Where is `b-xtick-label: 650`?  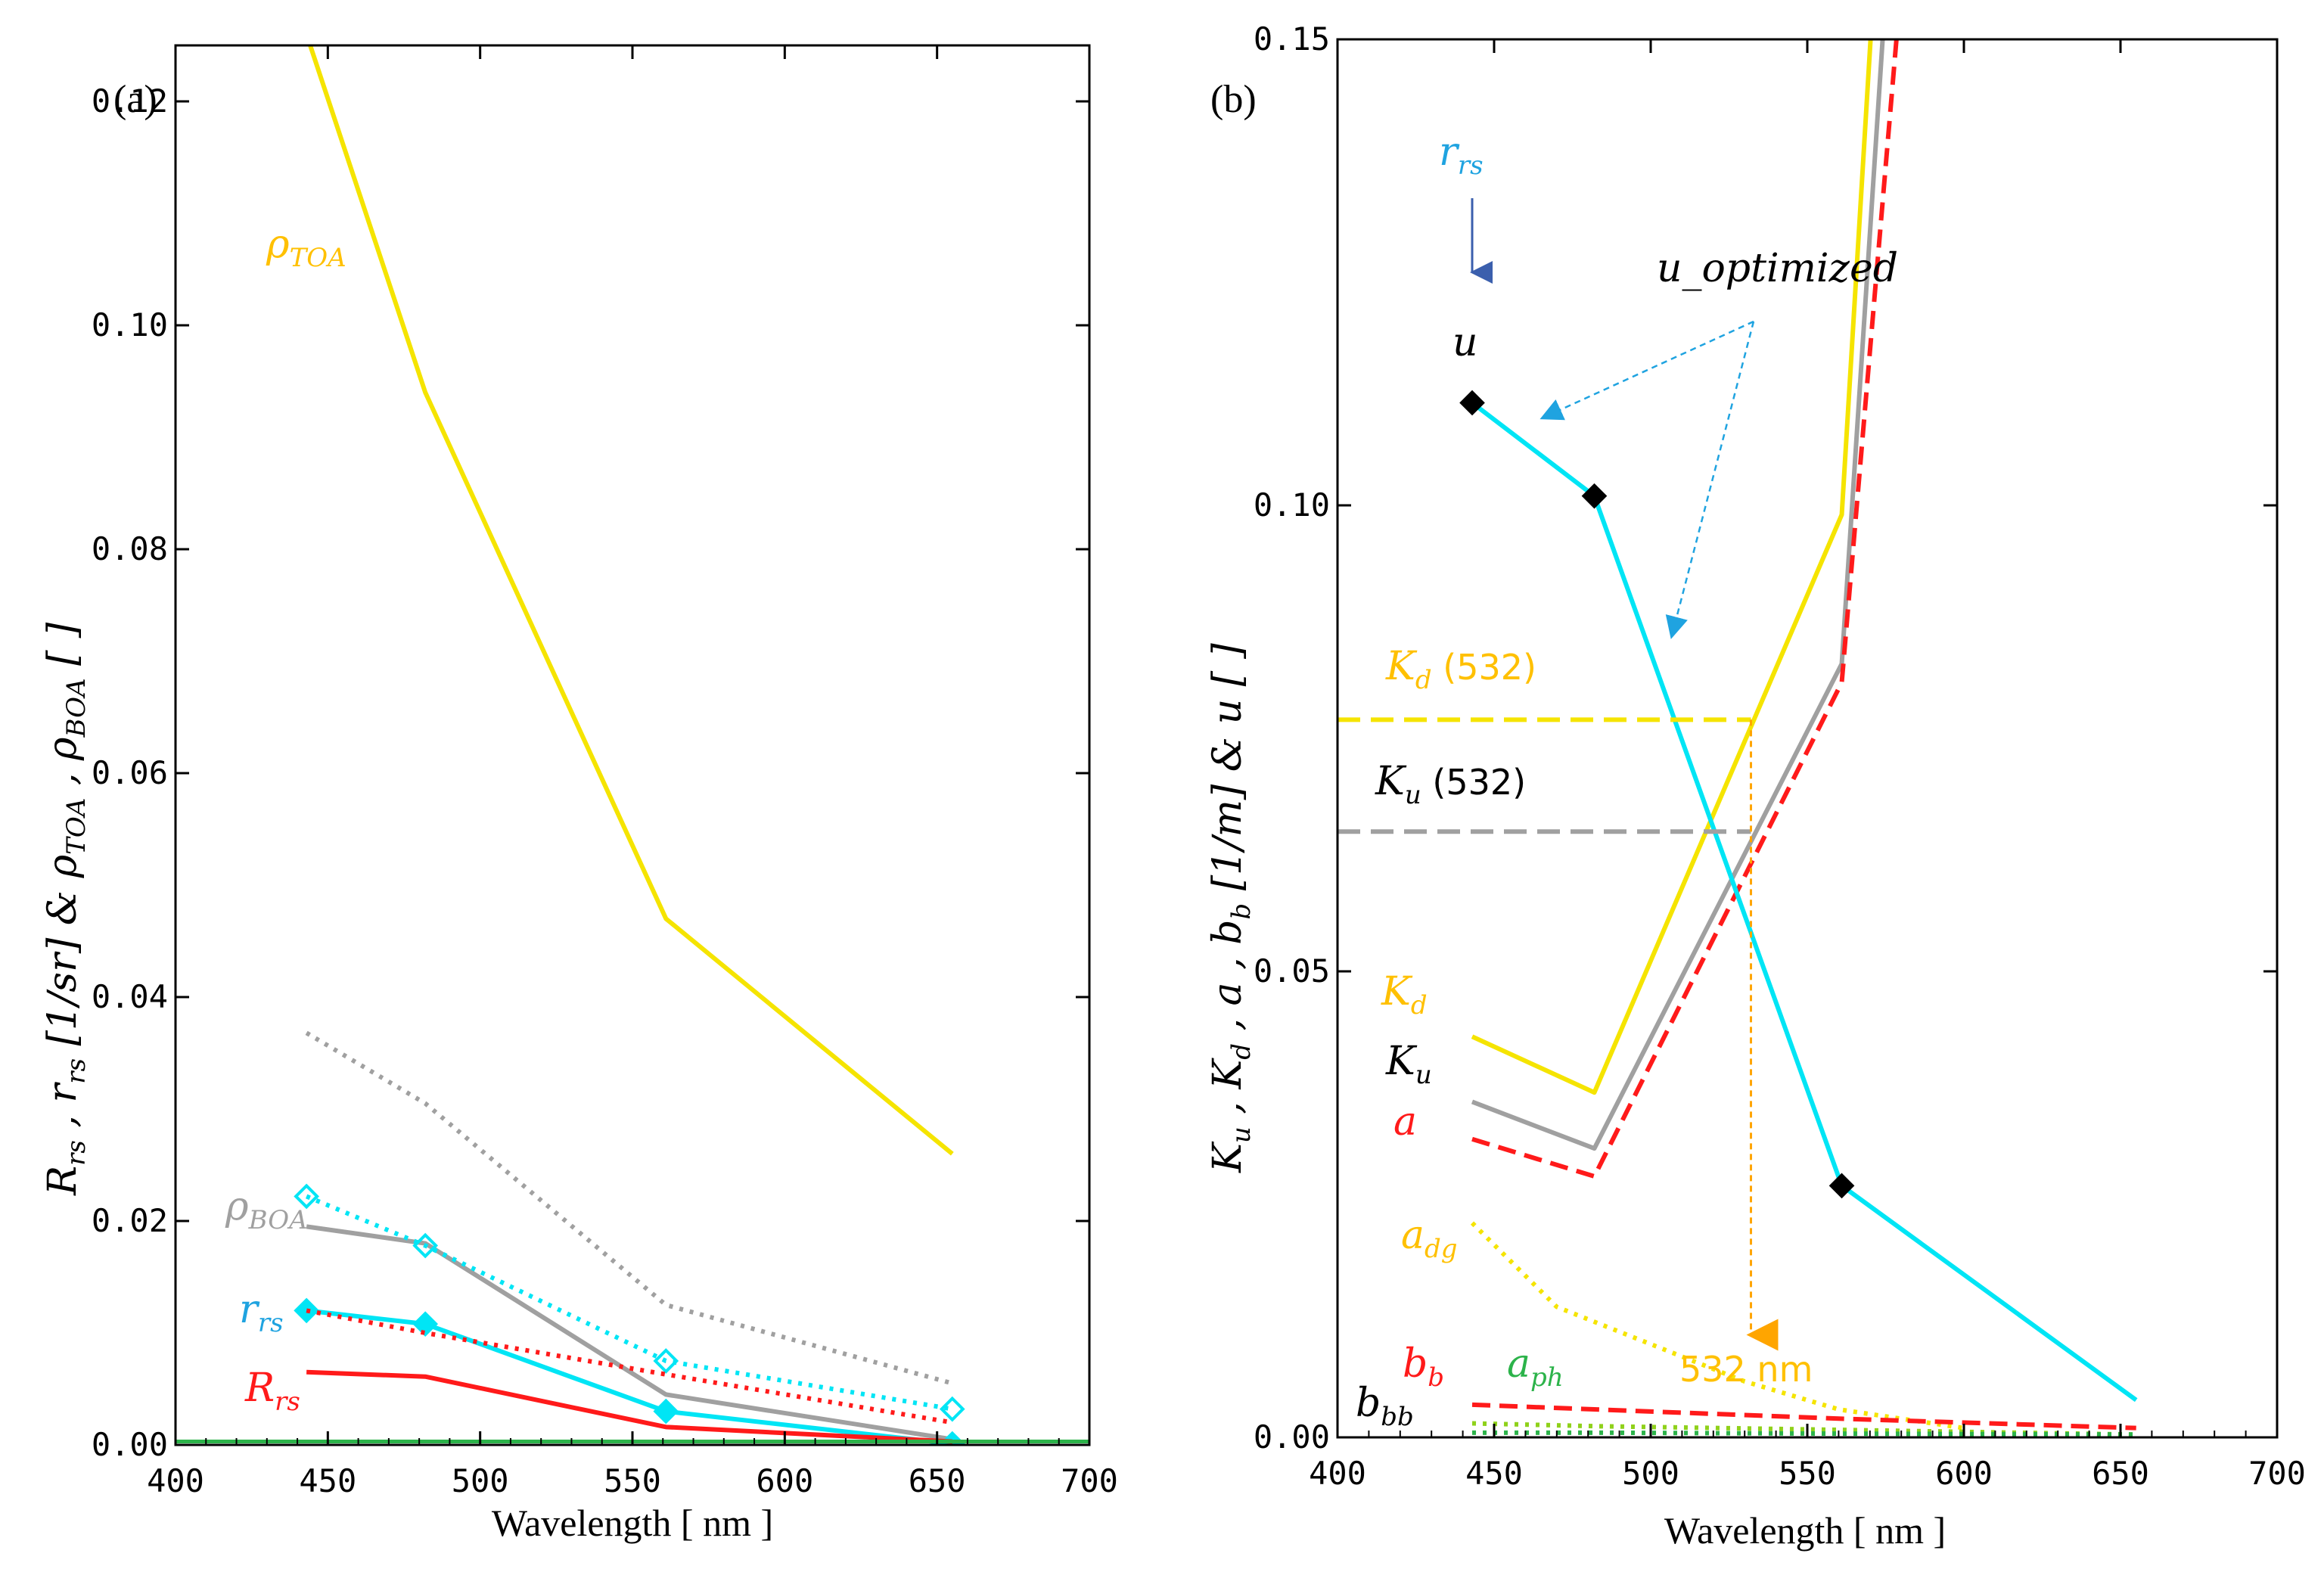 b-xtick-label: 650 is located at coordinates (2120, 1473).